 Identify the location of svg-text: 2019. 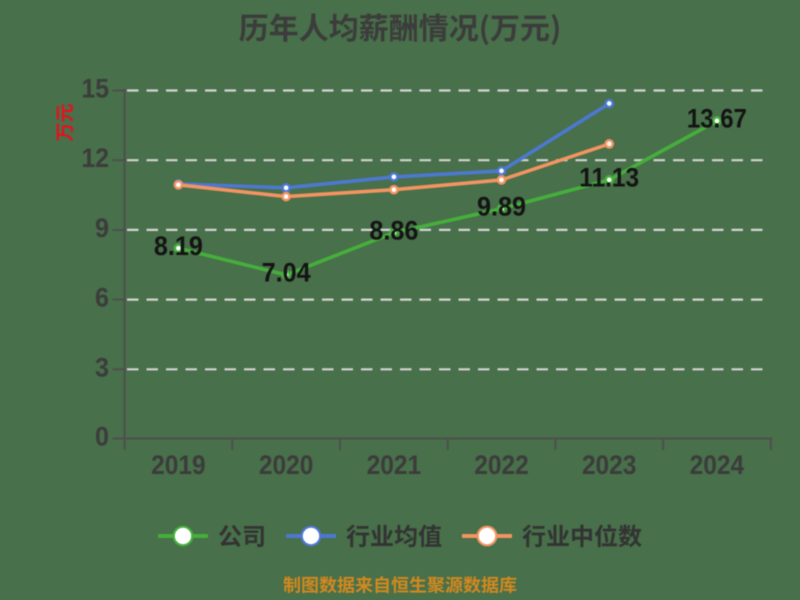
(178, 465).